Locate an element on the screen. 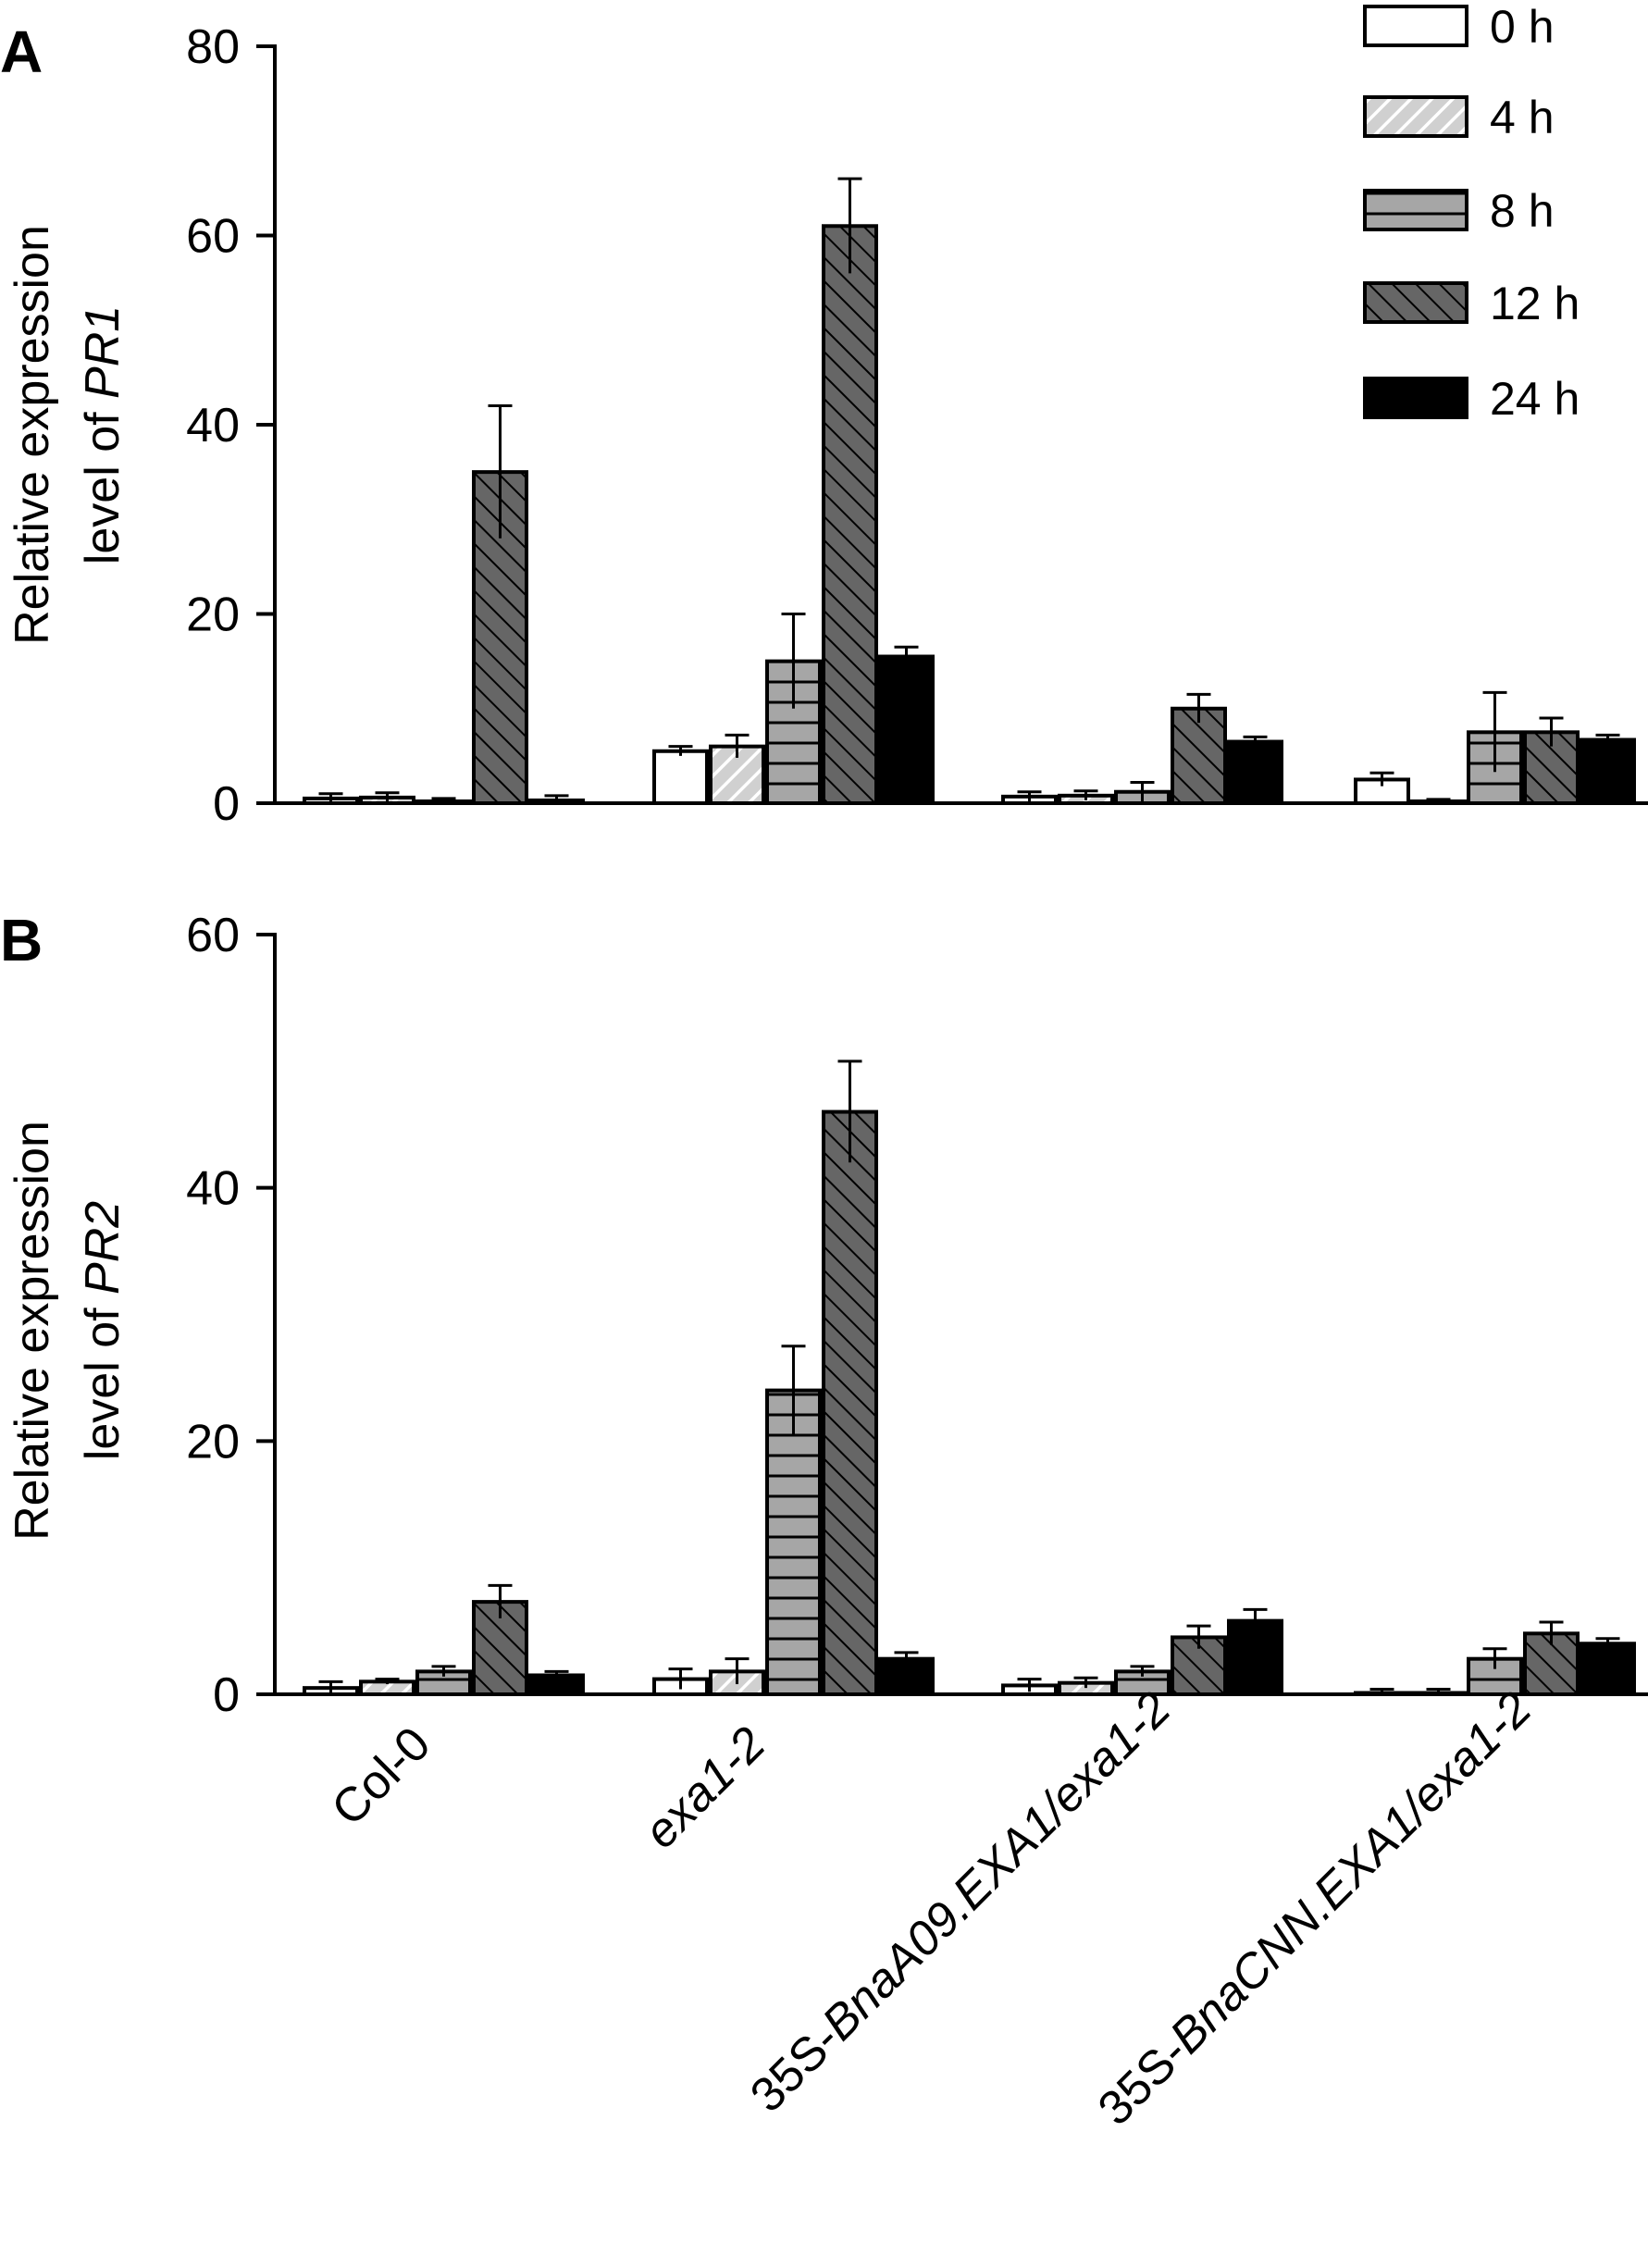 This screenshot has height=2268, width=1648. legend-label-12h: 12 h is located at coordinates (1535, 303).